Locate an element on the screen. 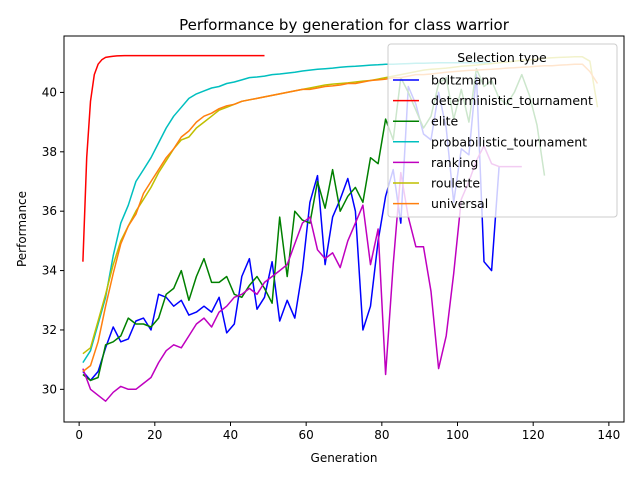  legend-label-boltzmann: boltzmann is located at coordinates (464, 80).